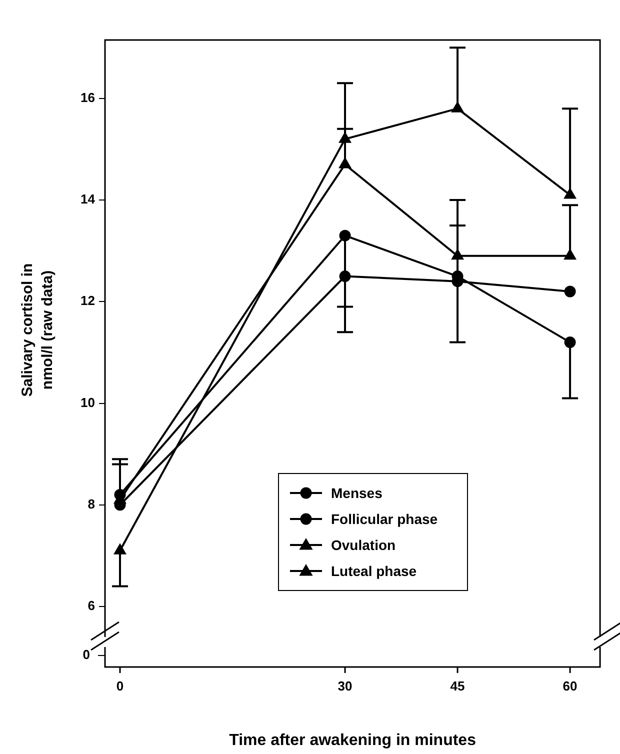 The height and width of the screenshot is (754, 620). What do you see at coordinates (120, 686) in the screenshot?
I see `x-tick-label: 0` at bounding box center [120, 686].